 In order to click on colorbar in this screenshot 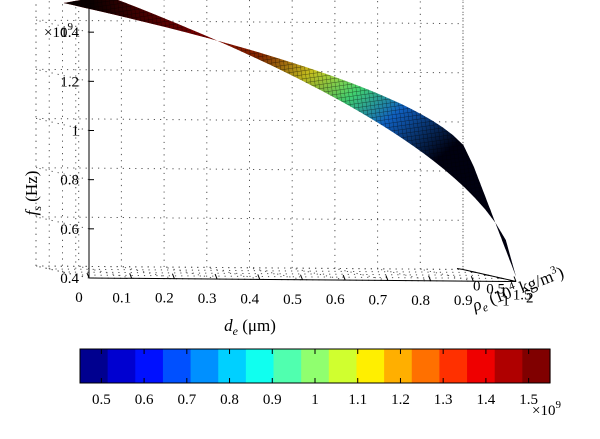, I will do `click(315, 366)`.